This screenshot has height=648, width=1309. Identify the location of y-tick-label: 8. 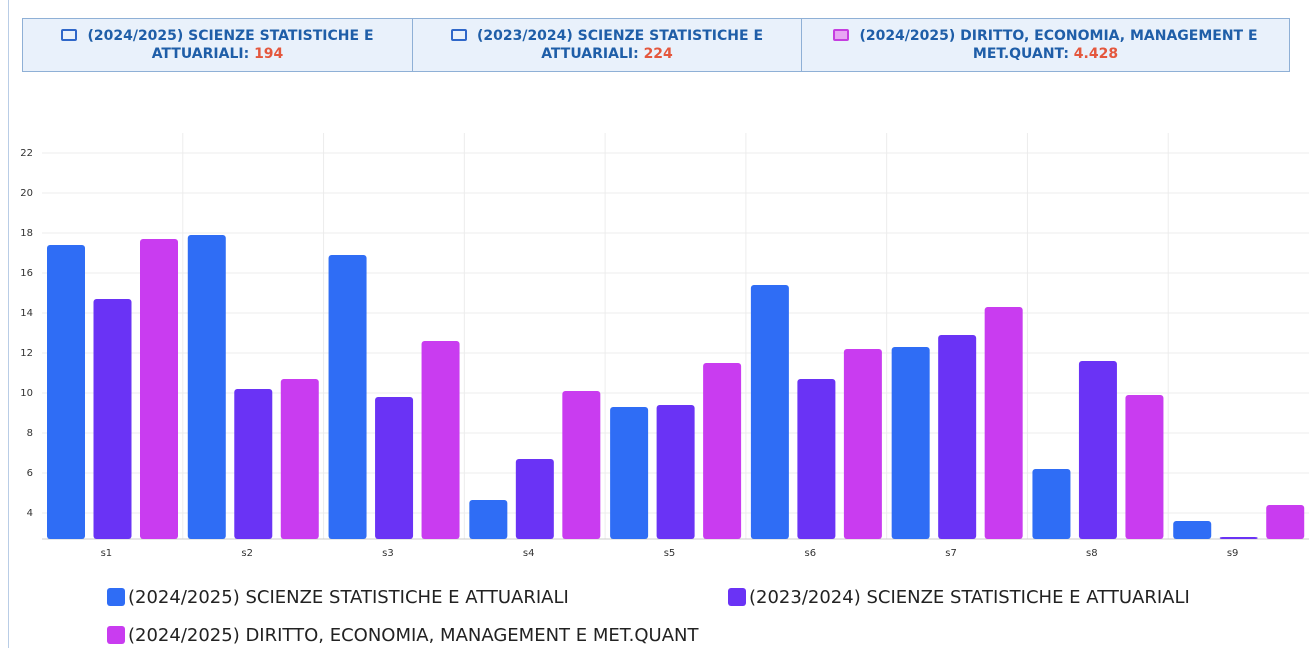
(30, 433).